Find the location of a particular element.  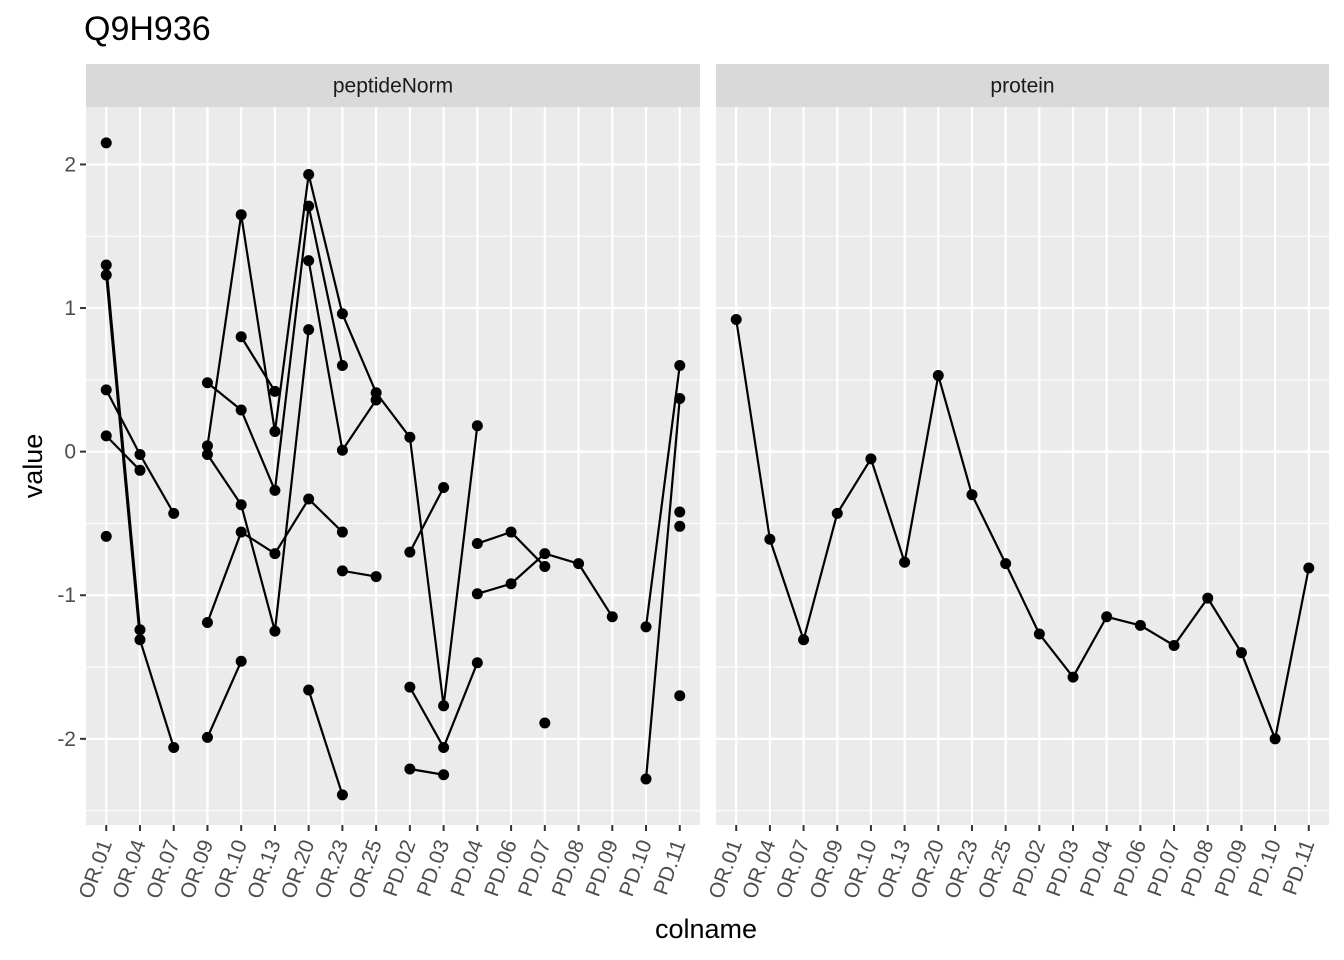

y-axis-title: value is located at coordinates (33, 466).